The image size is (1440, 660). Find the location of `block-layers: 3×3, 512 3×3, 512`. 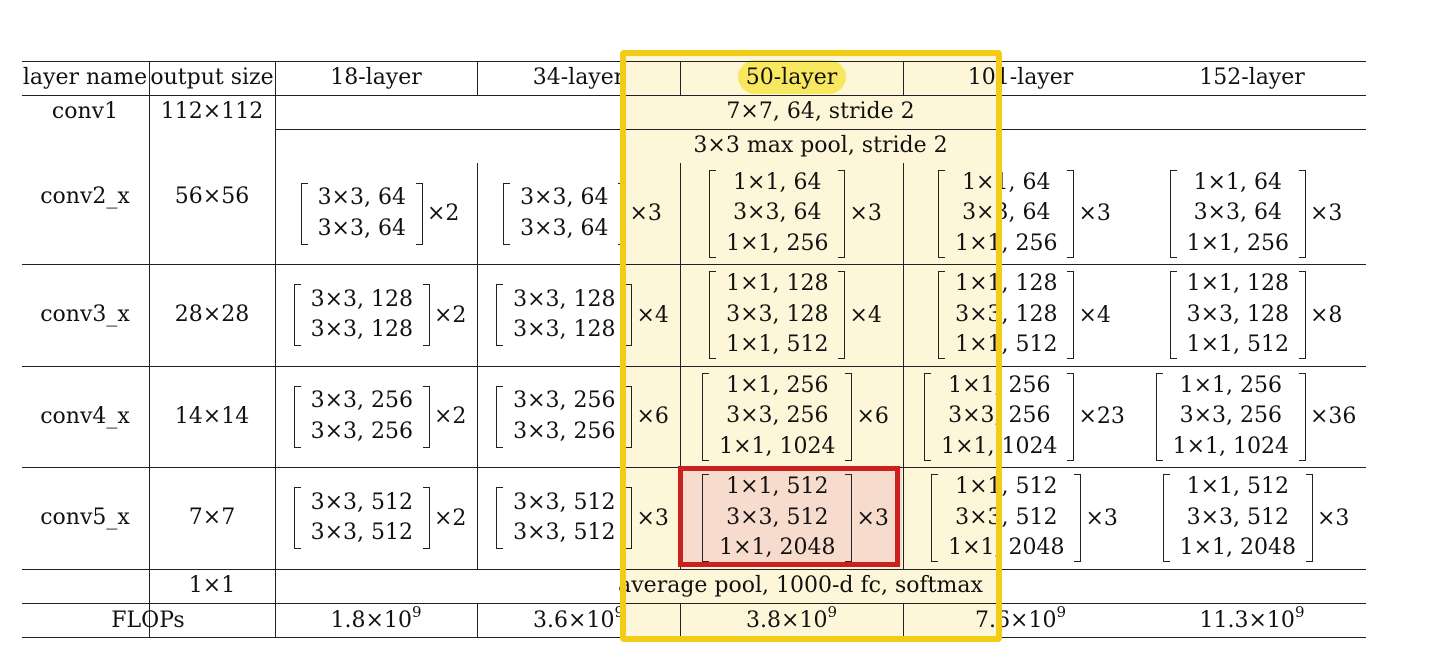

block-layers: 3×3, 512 3×3, 512 is located at coordinates (362, 518).